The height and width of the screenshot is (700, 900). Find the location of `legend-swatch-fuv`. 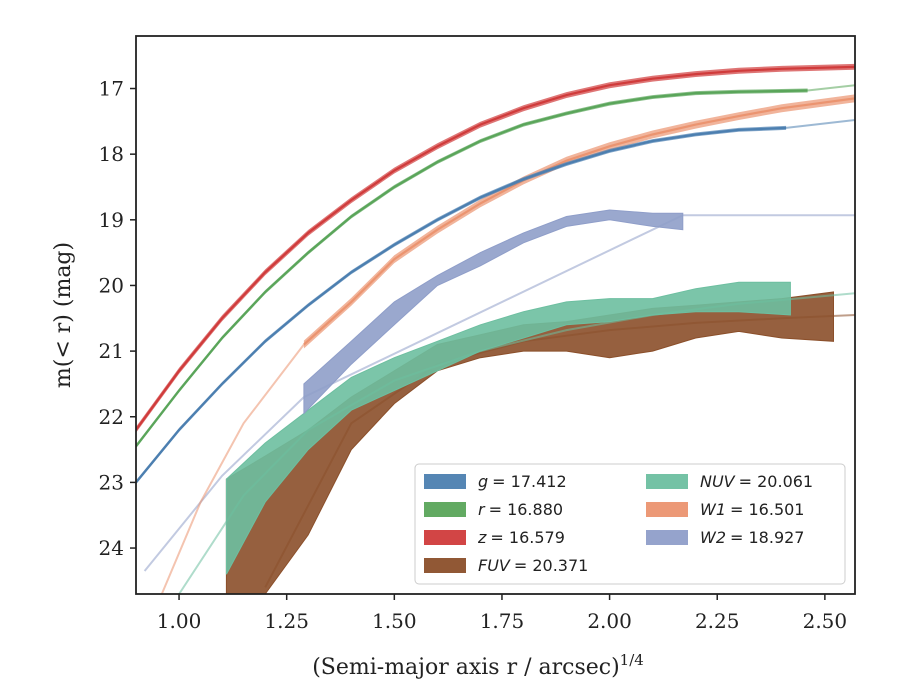

legend-swatch-fuv is located at coordinates (445, 565).